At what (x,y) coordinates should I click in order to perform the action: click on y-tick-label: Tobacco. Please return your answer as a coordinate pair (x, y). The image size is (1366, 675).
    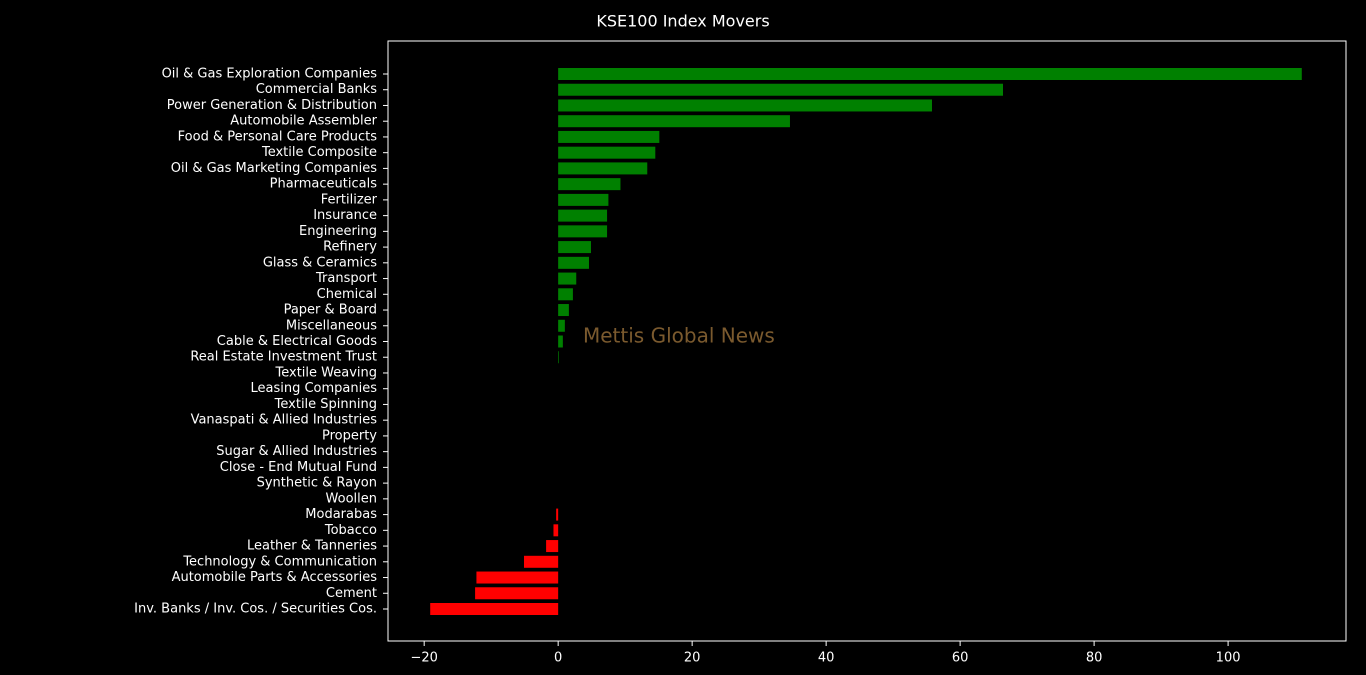
    Looking at the image, I should click on (350, 530).